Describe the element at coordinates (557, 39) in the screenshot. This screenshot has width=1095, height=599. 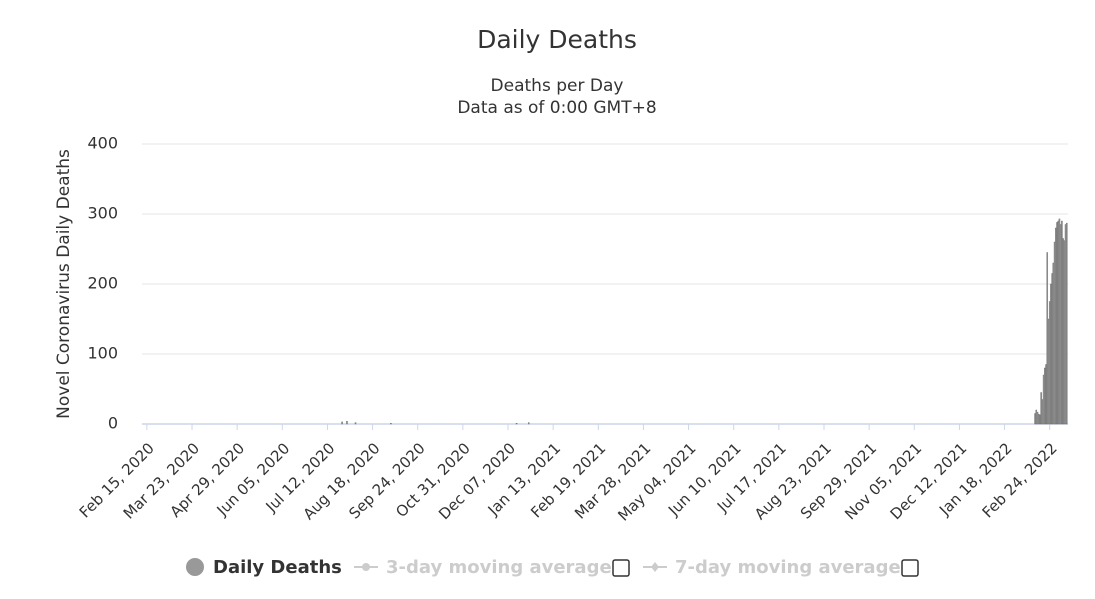
I see `chart-title: Daily Deaths` at that location.